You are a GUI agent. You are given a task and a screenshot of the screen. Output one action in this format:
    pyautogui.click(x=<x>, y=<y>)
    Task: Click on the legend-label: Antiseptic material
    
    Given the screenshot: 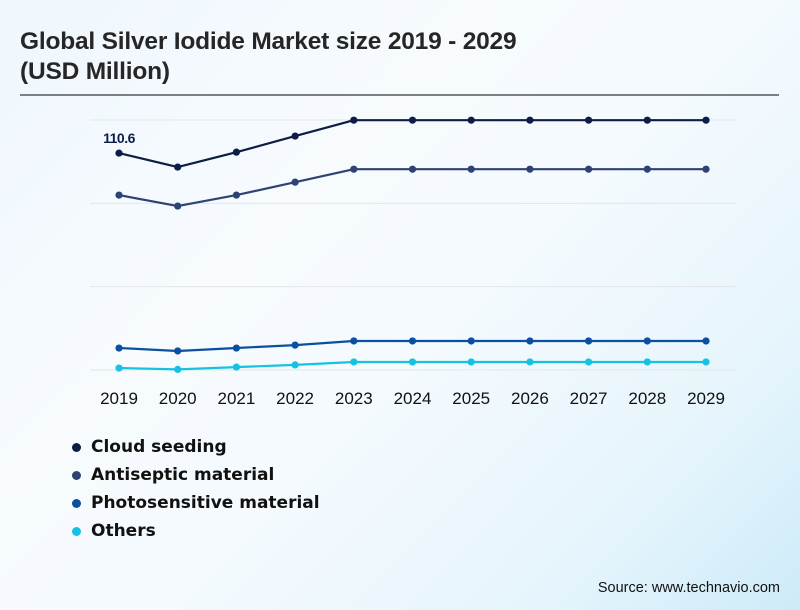 What is the action you would take?
    pyautogui.click(x=183, y=475)
    